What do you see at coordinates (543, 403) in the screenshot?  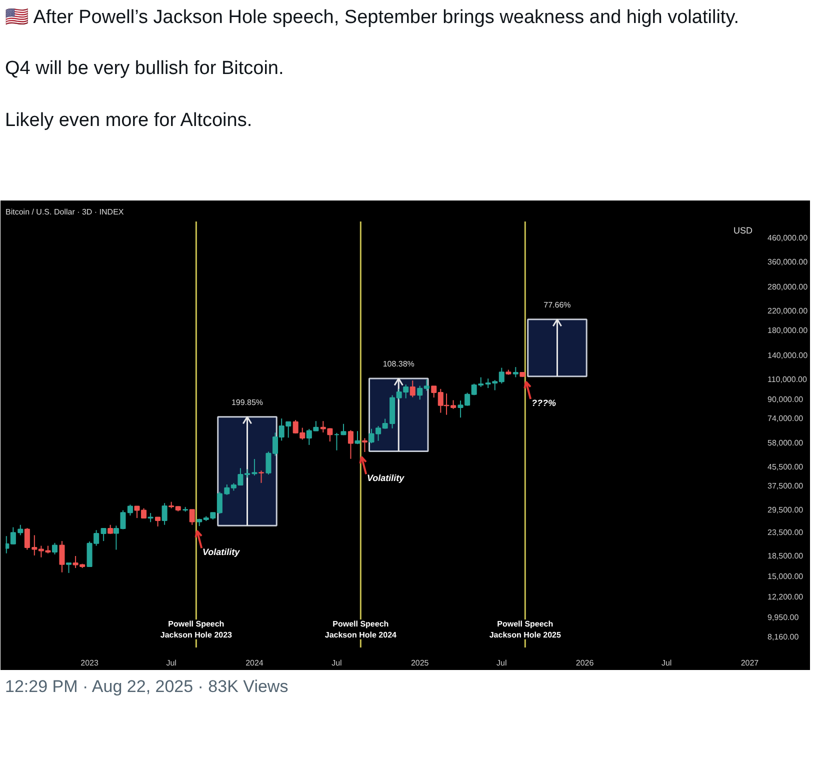 I see `annotation: ???%` at bounding box center [543, 403].